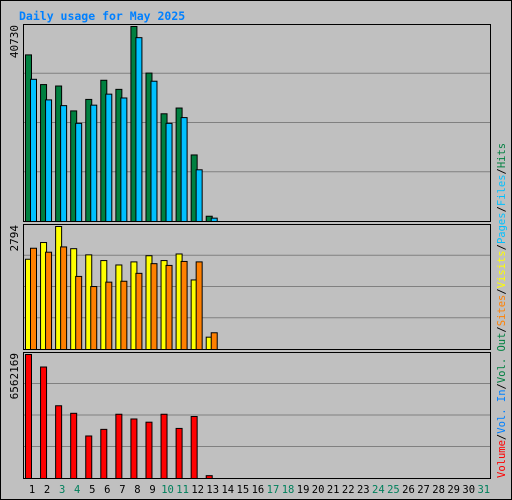  What do you see at coordinates (102, 16) in the screenshot?
I see `chart-title: Daily usage for May 2025` at bounding box center [102, 16].